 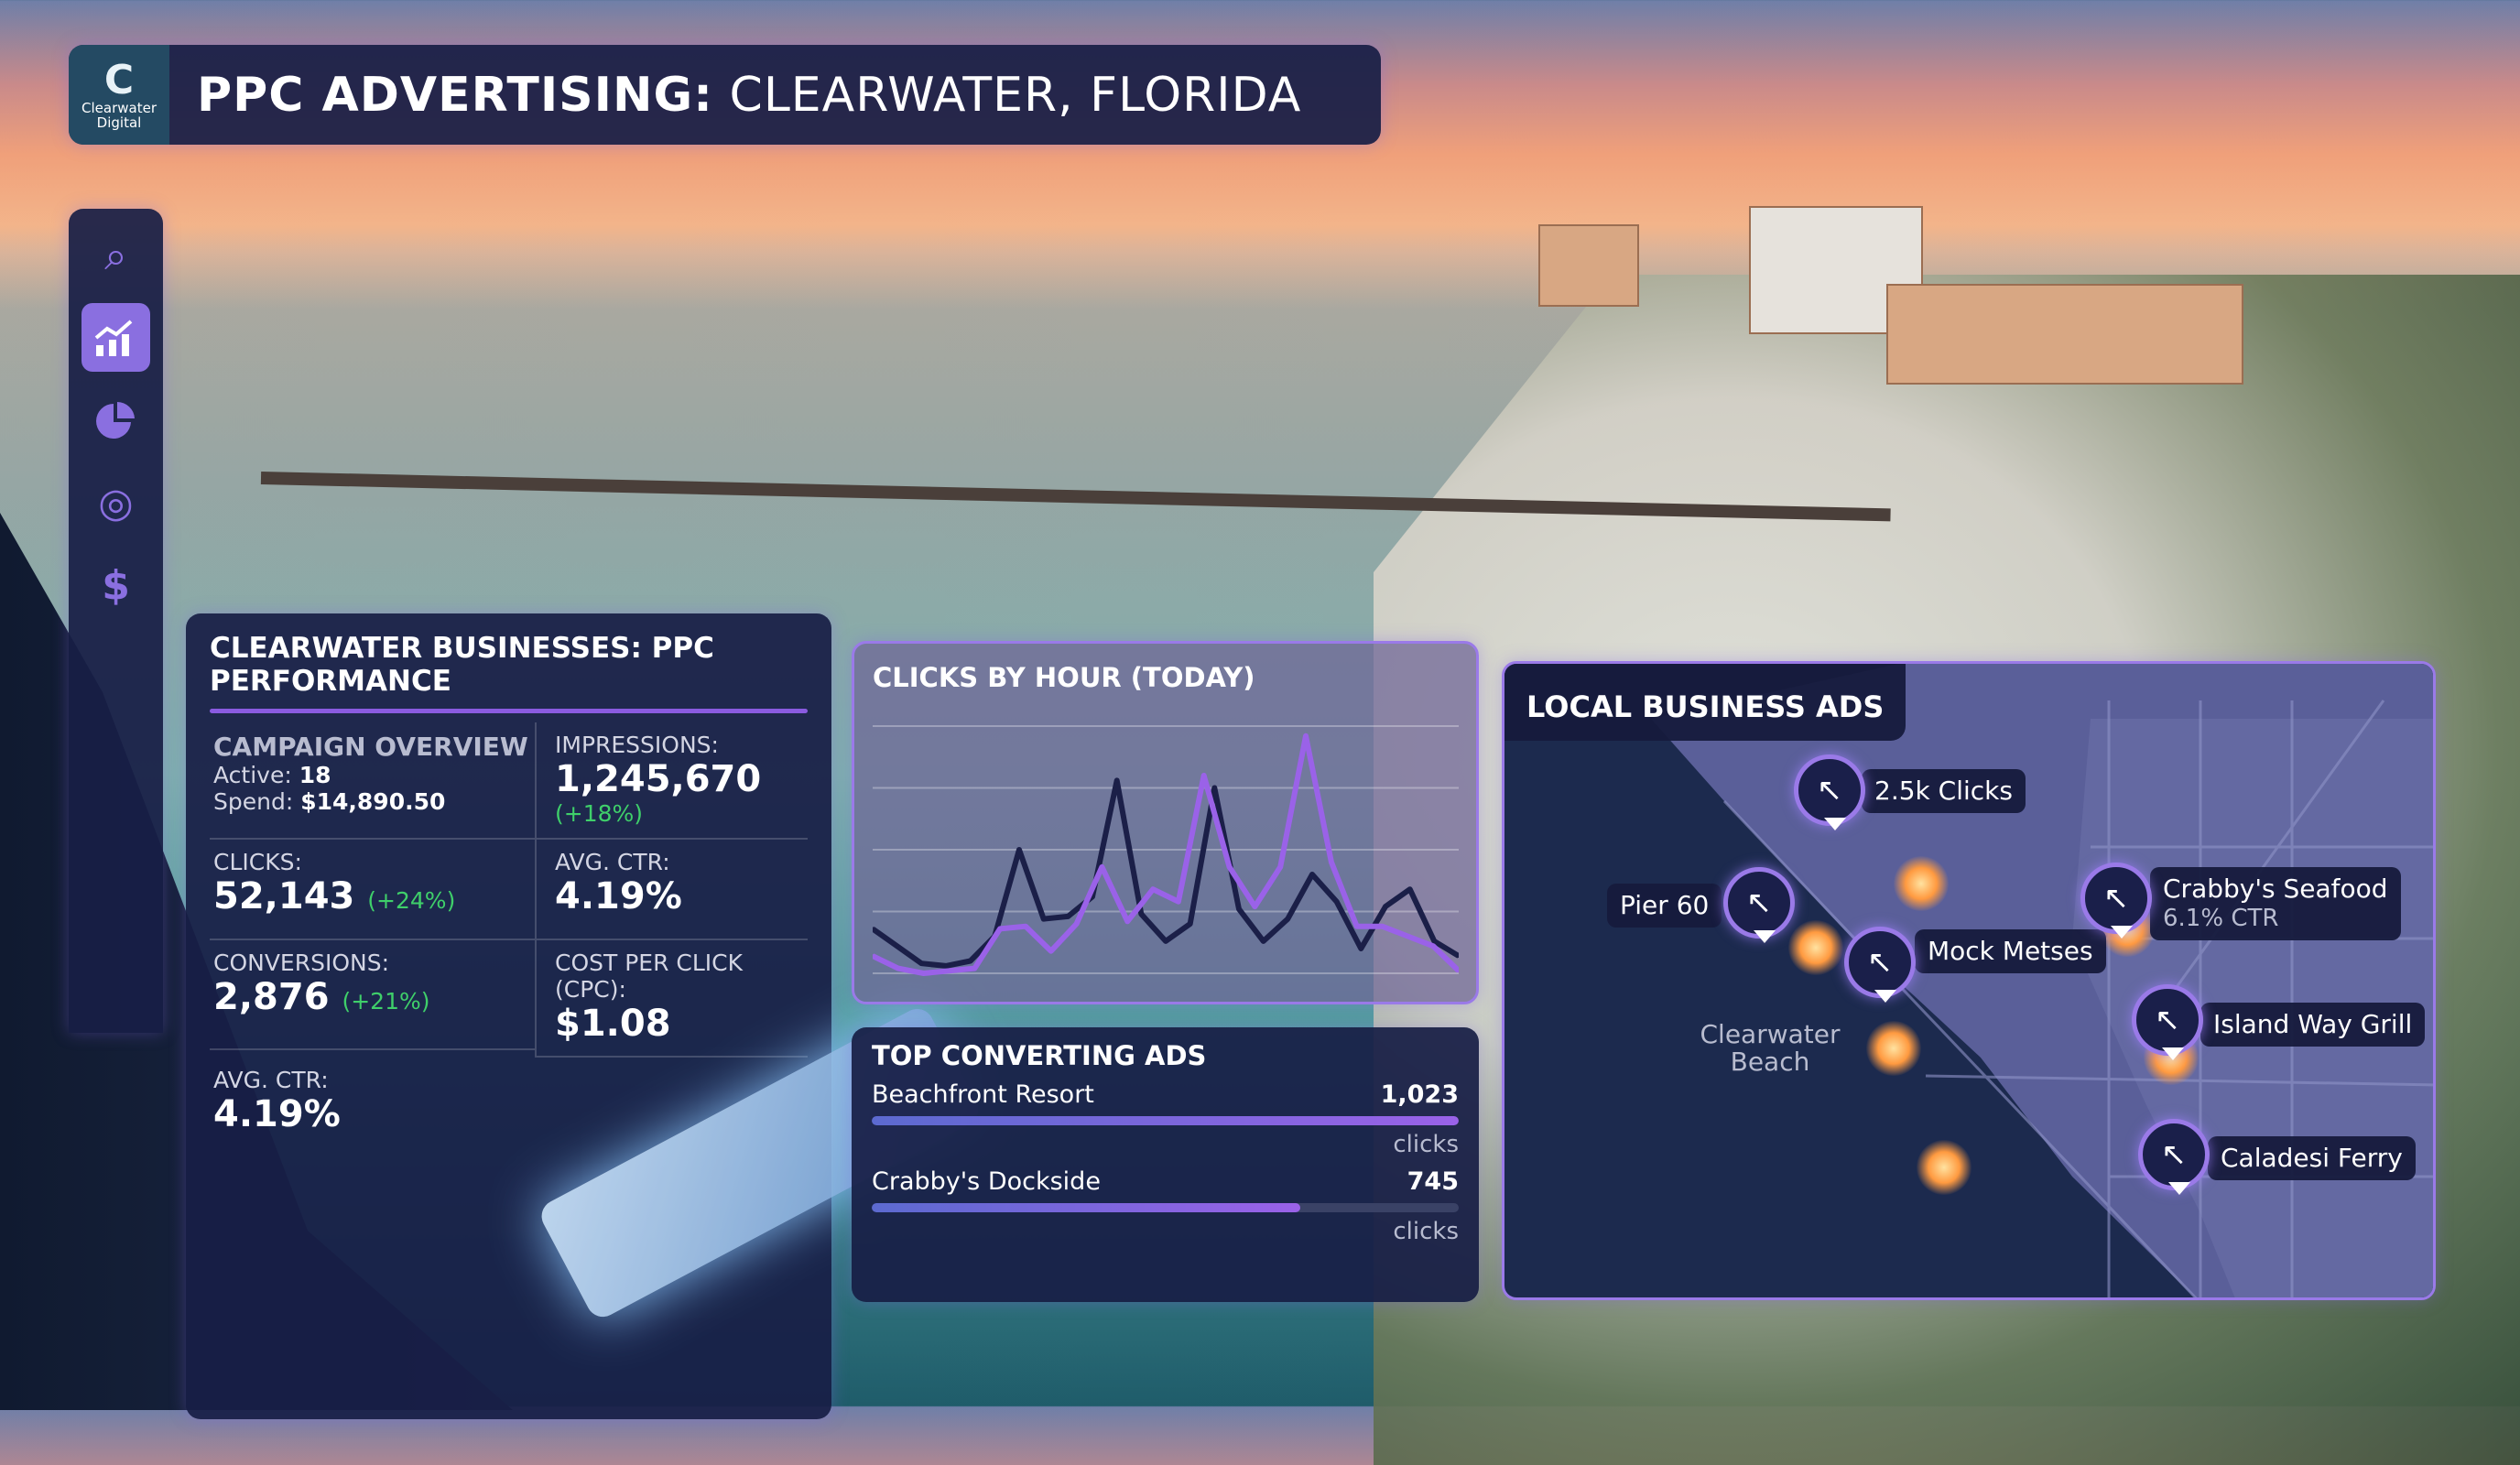 What do you see at coordinates (1007, 95) in the screenshot?
I see `title-rest: CLEARWATER, FLORIDA` at bounding box center [1007, 95].